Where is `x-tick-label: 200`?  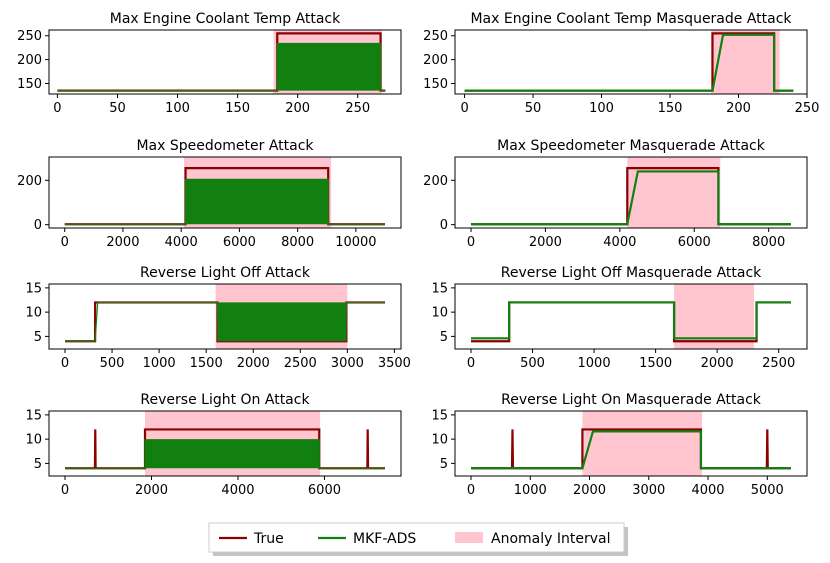
x-tick-label: 200 is located at coordinates (297, 108).